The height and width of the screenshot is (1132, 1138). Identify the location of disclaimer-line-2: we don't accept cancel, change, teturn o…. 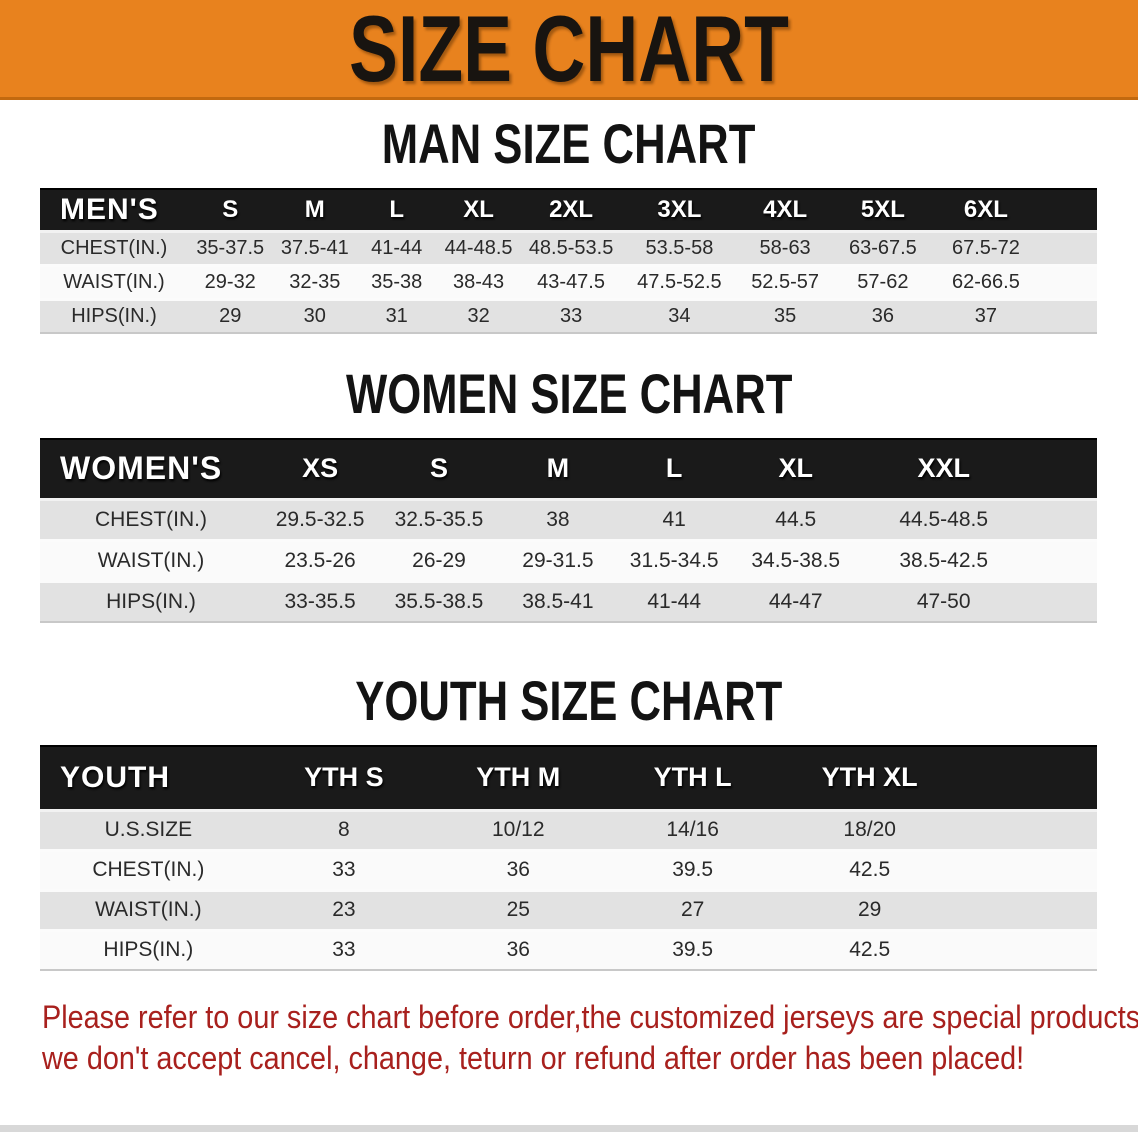
(533, 1058).